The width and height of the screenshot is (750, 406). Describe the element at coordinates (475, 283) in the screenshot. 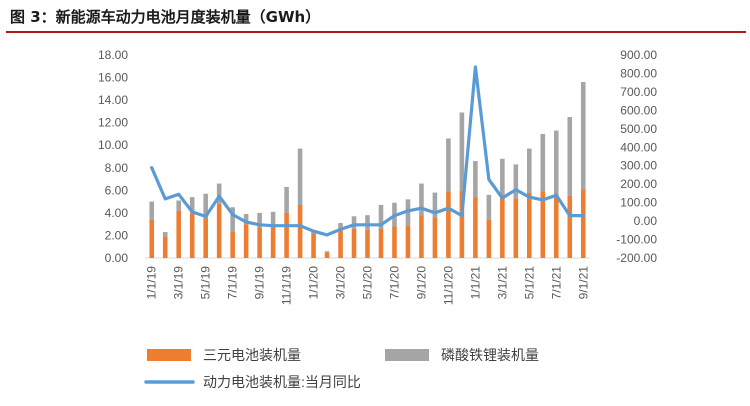

I see `x-axis-tick-label: 1/1/21` at that location.